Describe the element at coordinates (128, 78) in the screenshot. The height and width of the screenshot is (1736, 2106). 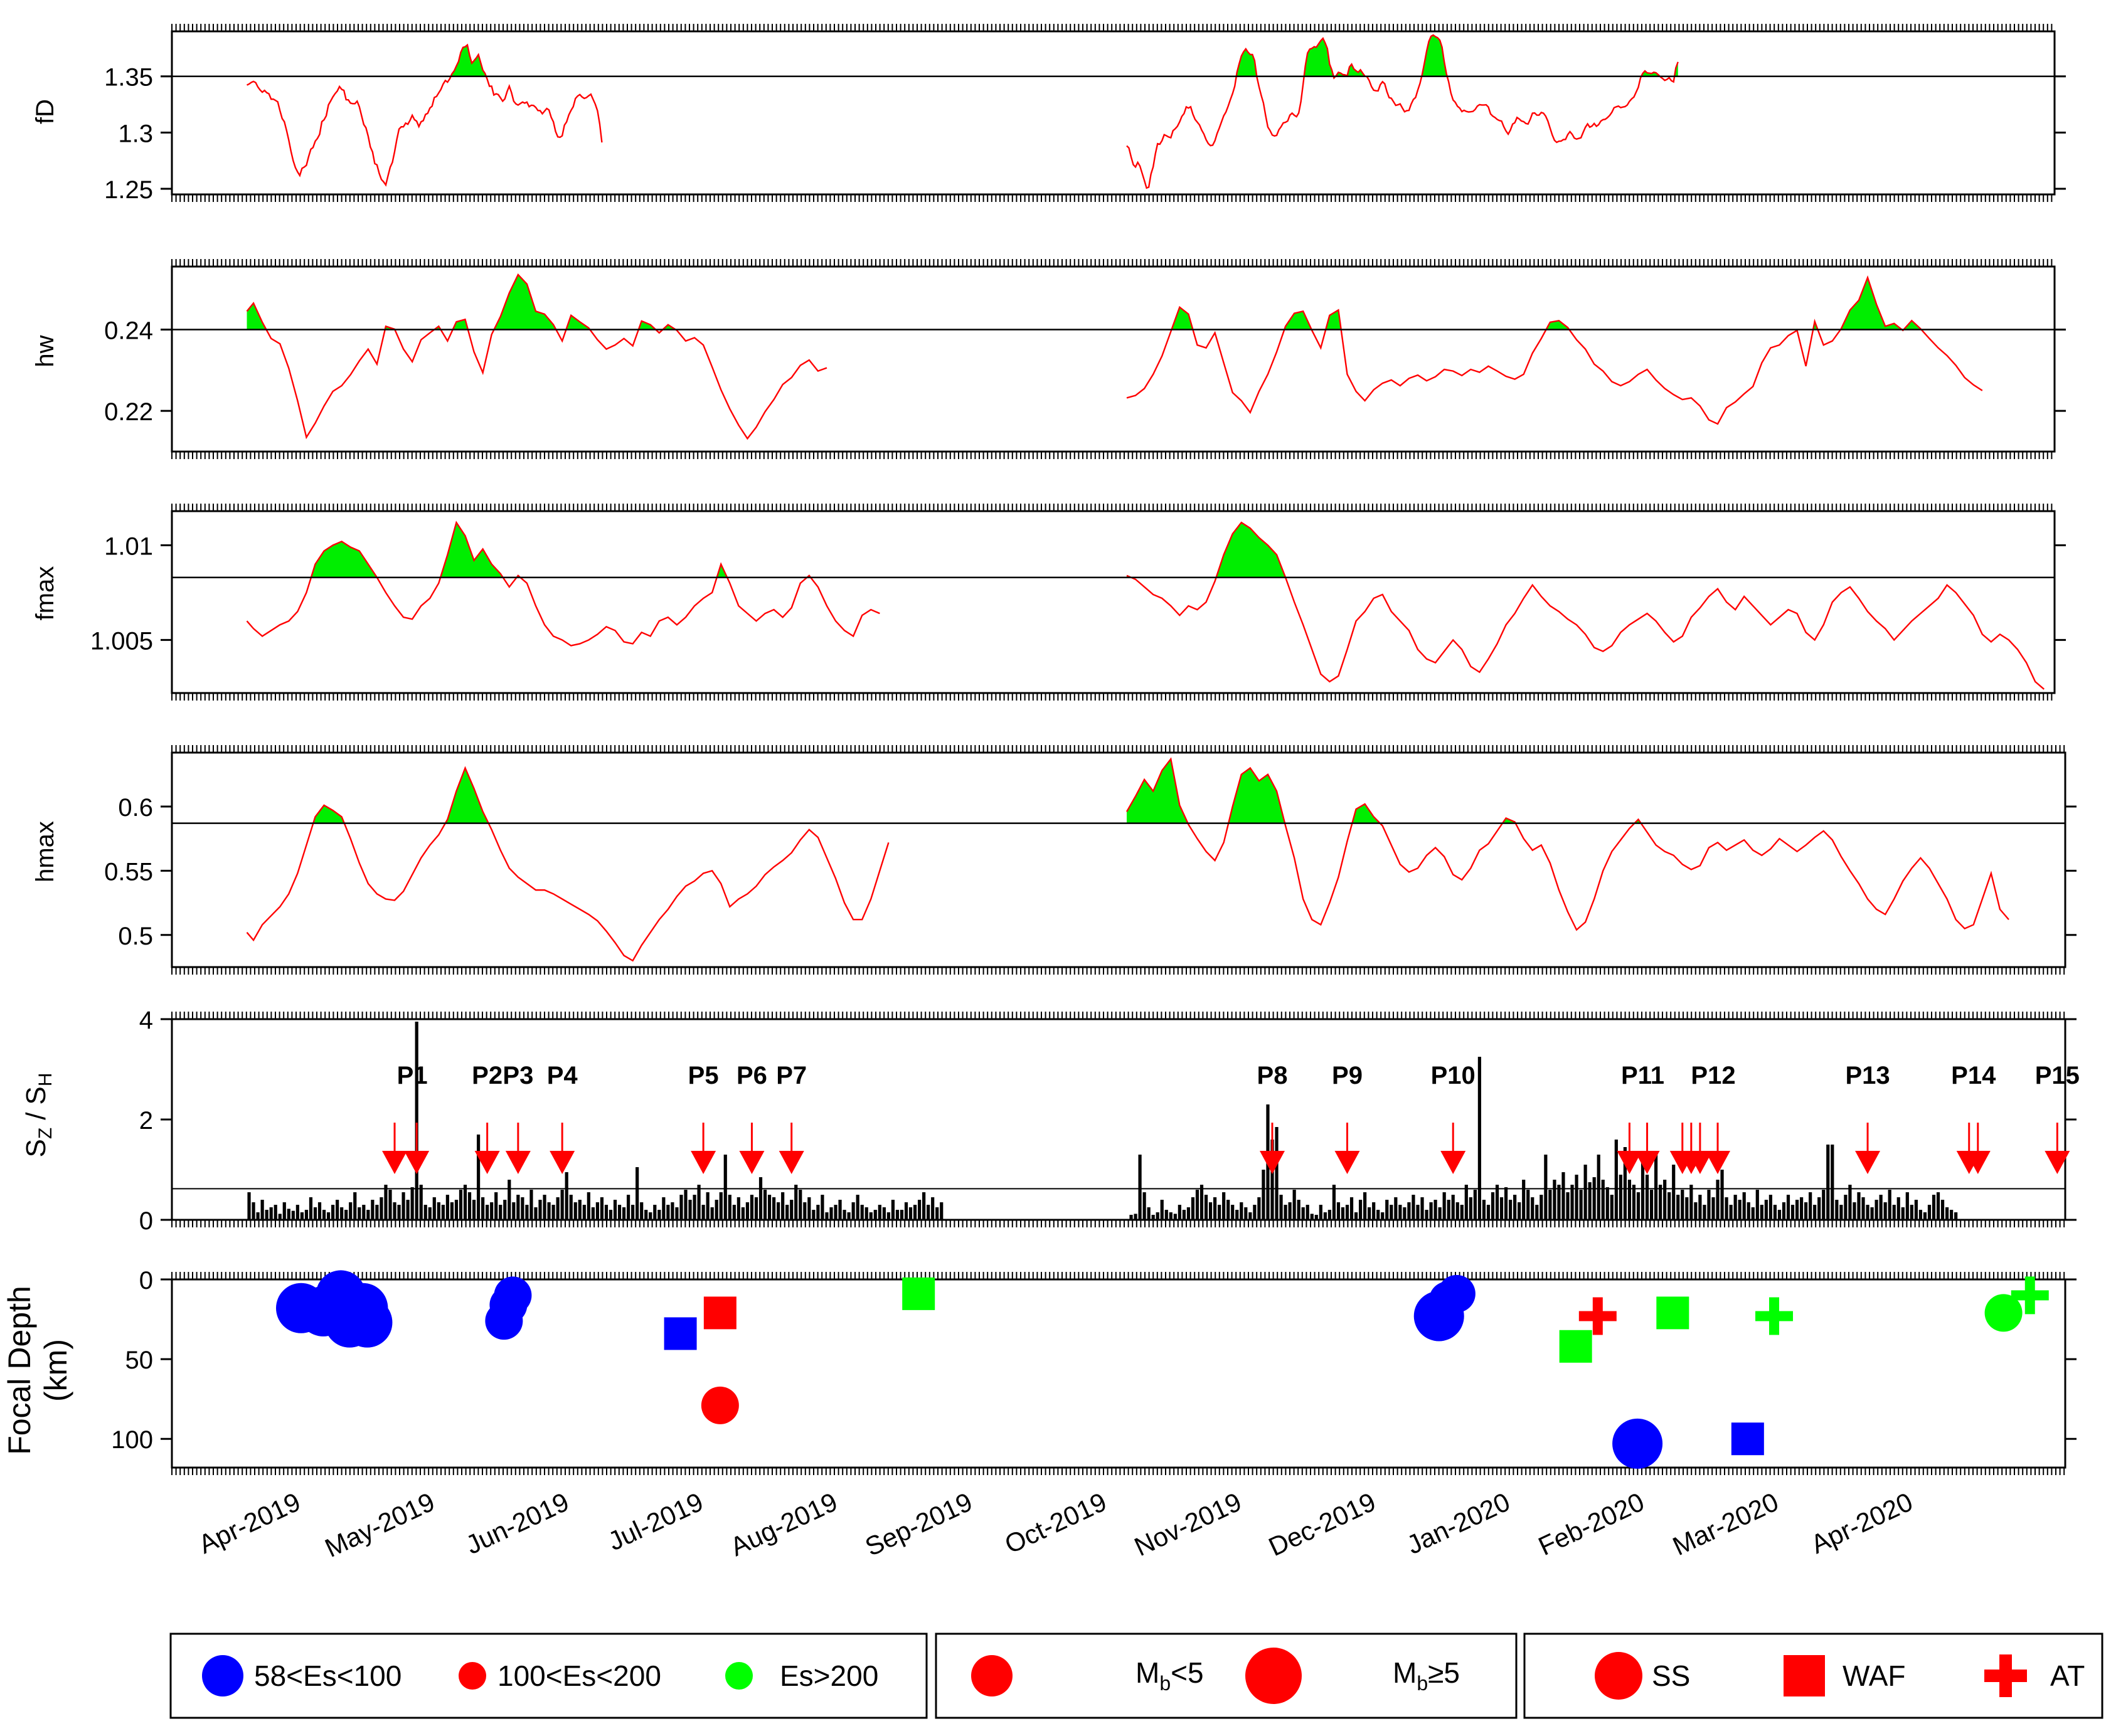
I see `y-tick-label: 1.35` at that location.